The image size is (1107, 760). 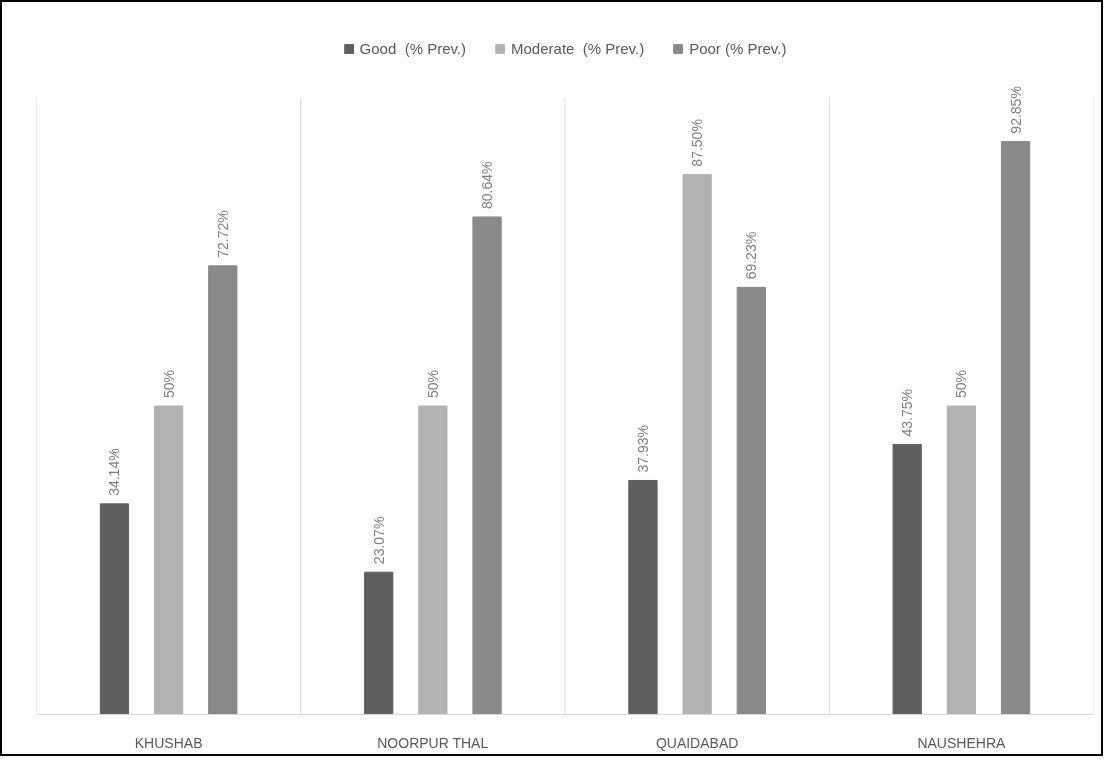 I want to click on data-label: 69.23%, so click(x=751, y=255).